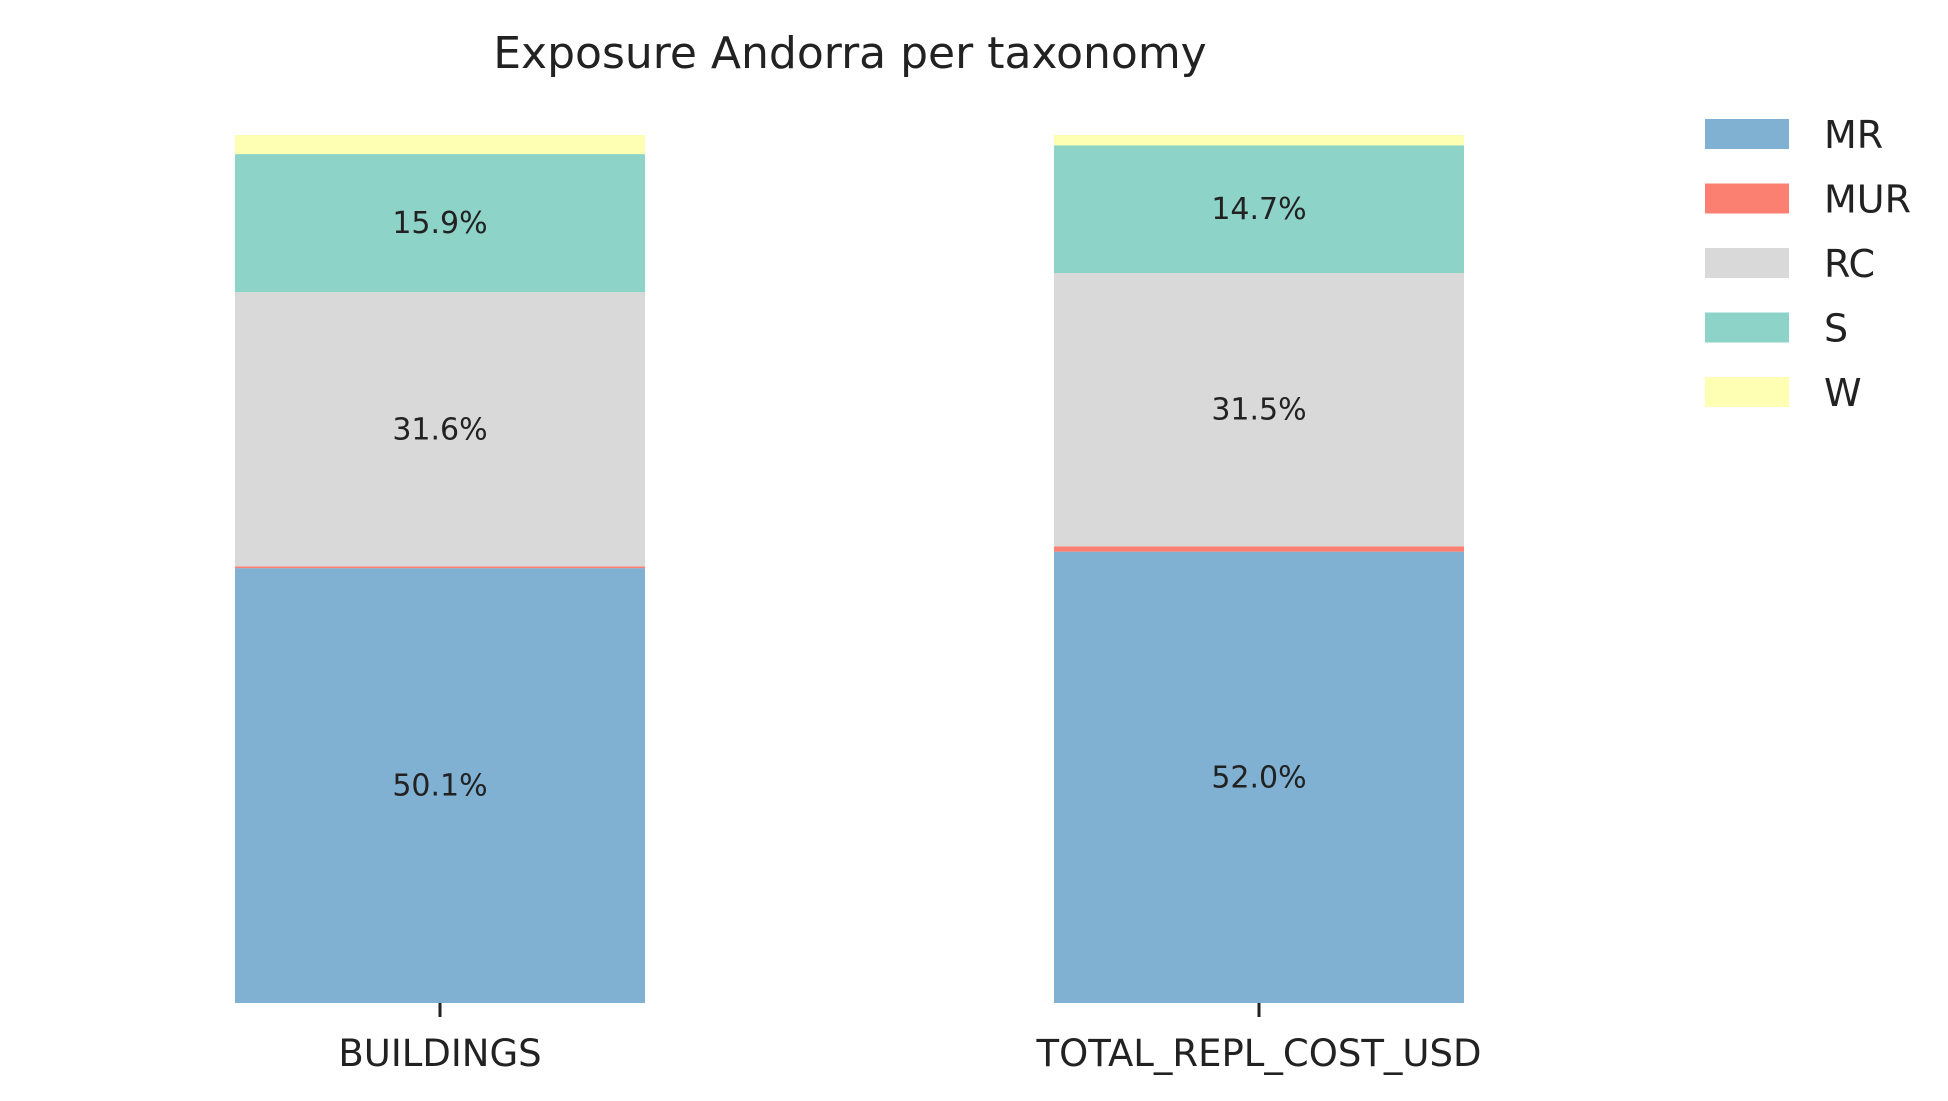 The image size is (1948, 1101). What do you see at coordinates (1853, 135) in the screenshot?
I see `legend-label-mr: MR` at bounding box center [1853, 135].